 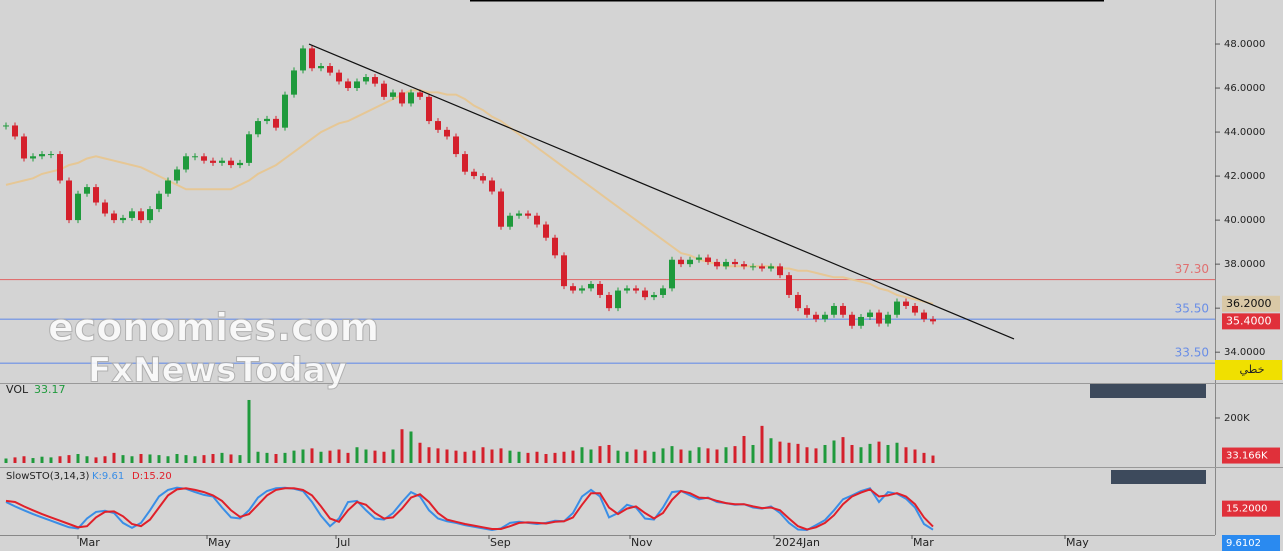 I want to click on watermark: FxNewsToday, so click(x=217, y=371).